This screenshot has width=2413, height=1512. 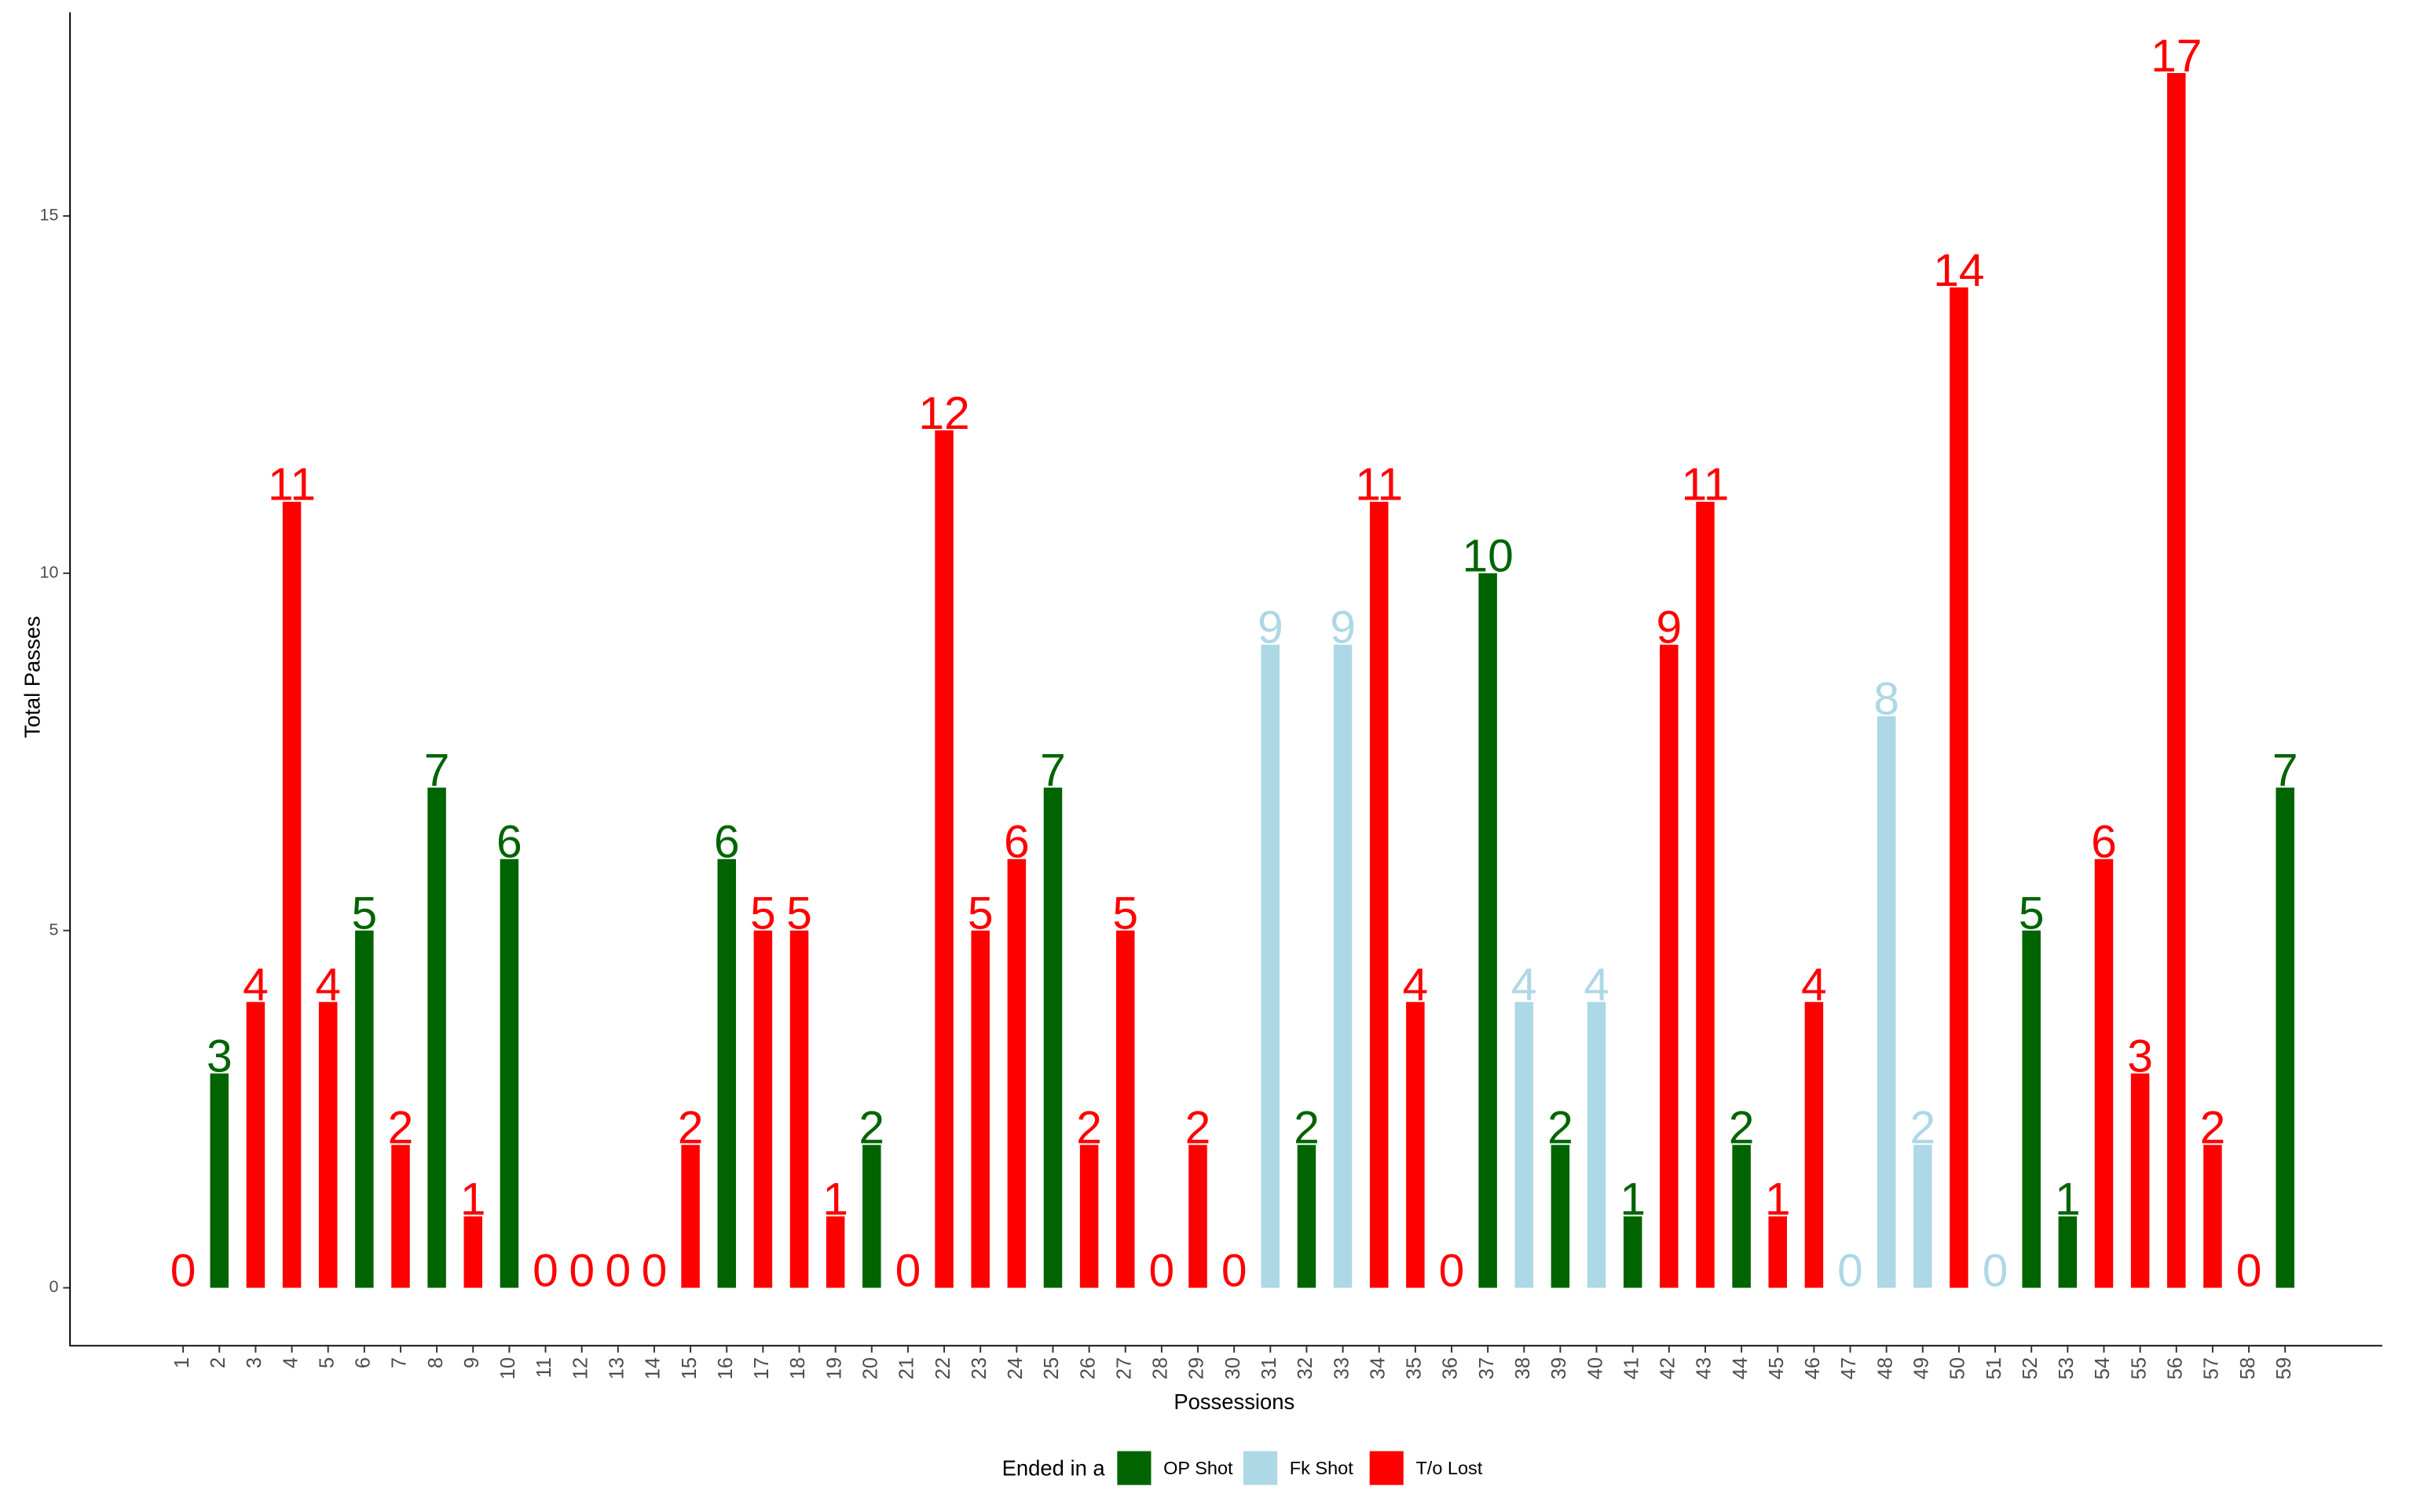 What do you see at coordinates (1669, 627) in the screenshot?
I see `data-label: 9` at bounding box center [1669, 627].